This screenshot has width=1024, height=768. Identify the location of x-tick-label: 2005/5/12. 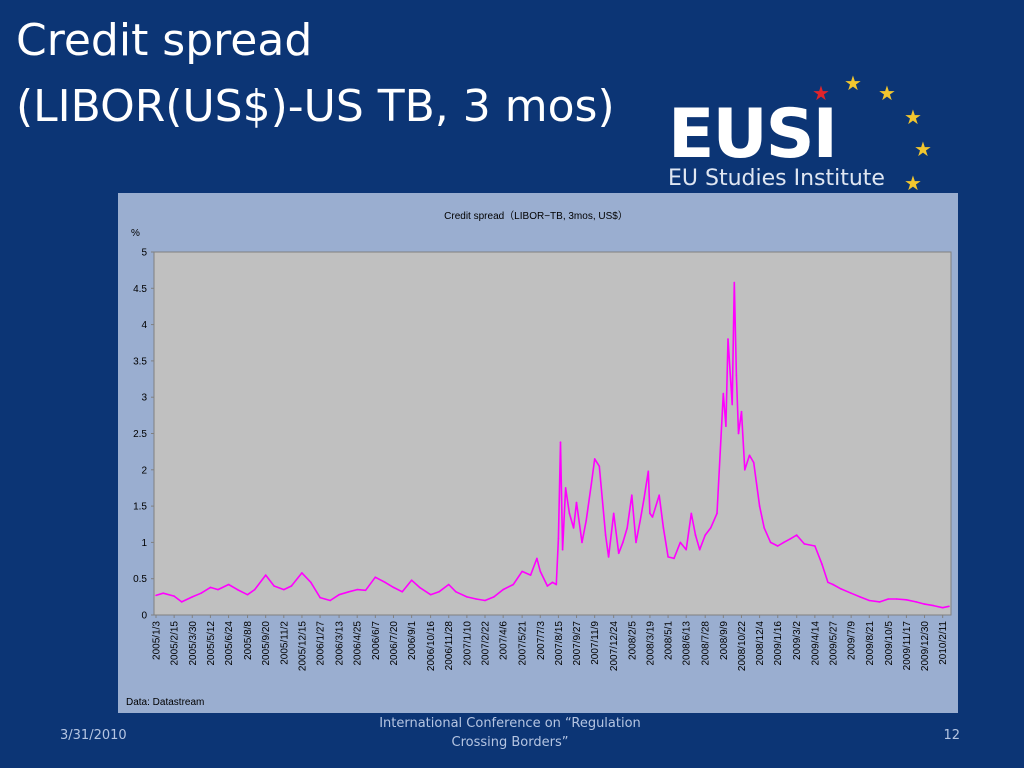
(211, 643).